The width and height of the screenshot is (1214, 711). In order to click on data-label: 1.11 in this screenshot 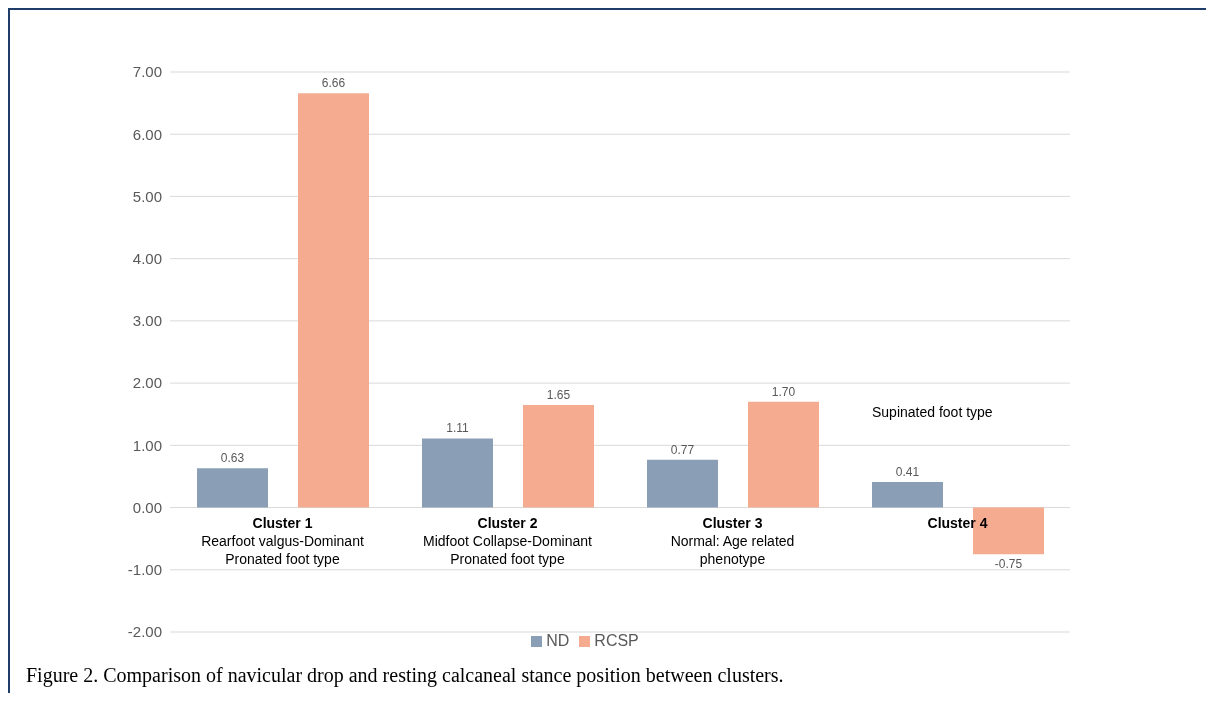, I will do `click(458, 428)`.